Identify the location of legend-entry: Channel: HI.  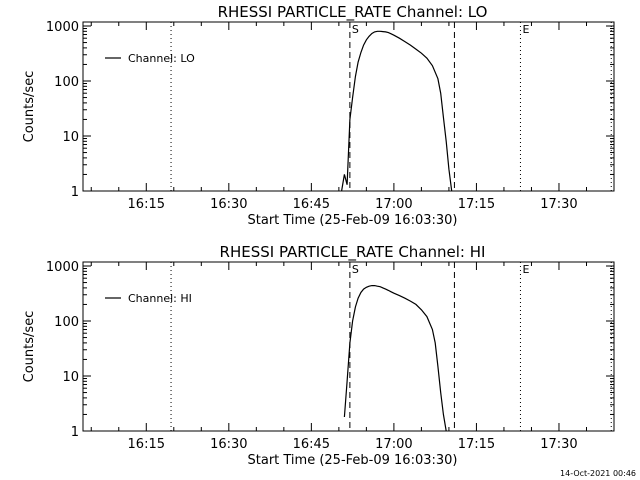
(160, 298).